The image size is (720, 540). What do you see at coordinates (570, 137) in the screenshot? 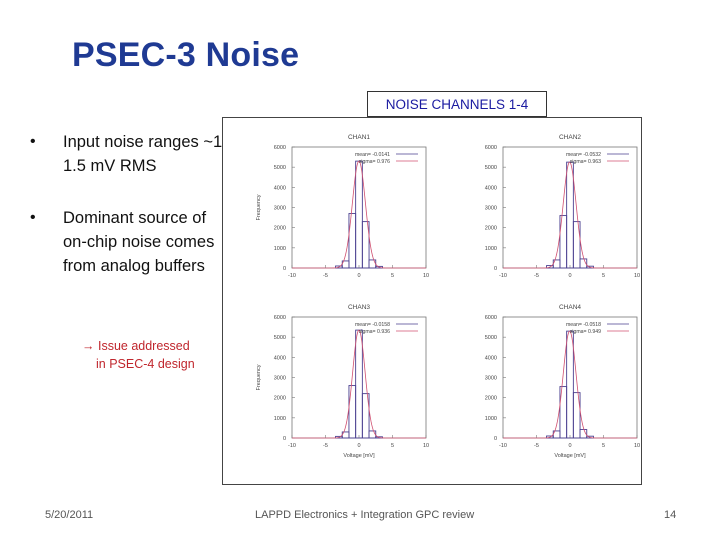
I see `chart-title: CHAN2` at bounding box center [570, 137].